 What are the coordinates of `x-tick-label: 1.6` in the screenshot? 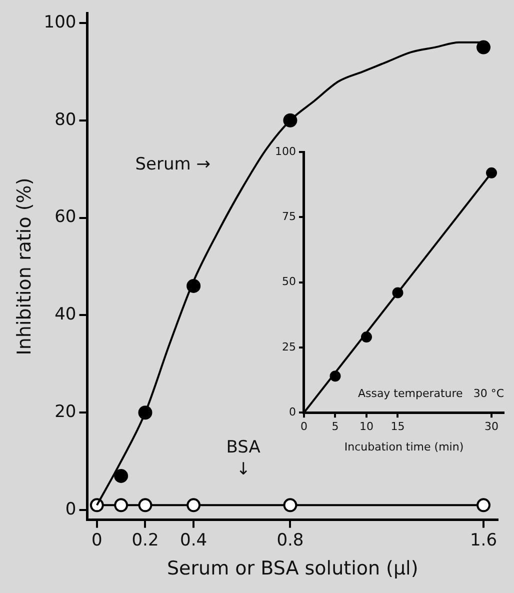 It's located at (484, 540).